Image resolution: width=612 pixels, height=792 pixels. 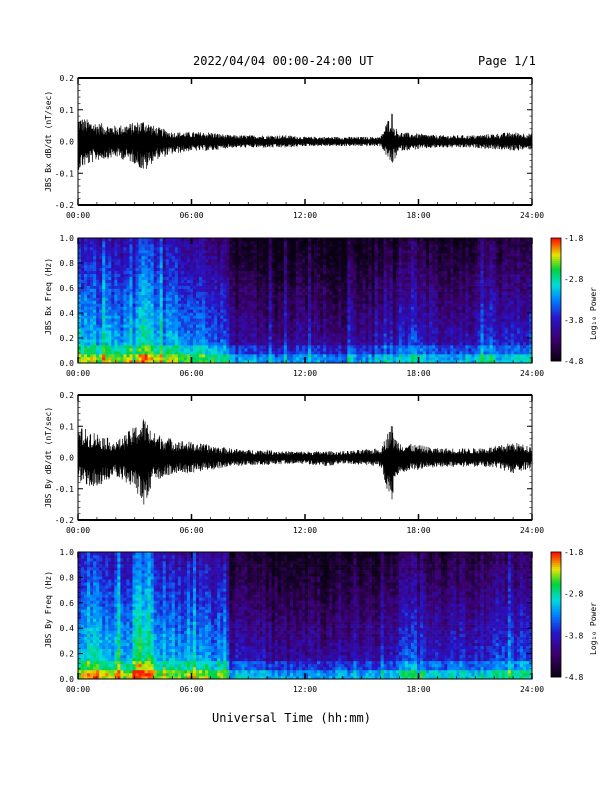 What do you see at coordinates (67, 142) in the screenshot?
I see `panel1-y-tick-label: 0.0` at bounding box center [67, 142].